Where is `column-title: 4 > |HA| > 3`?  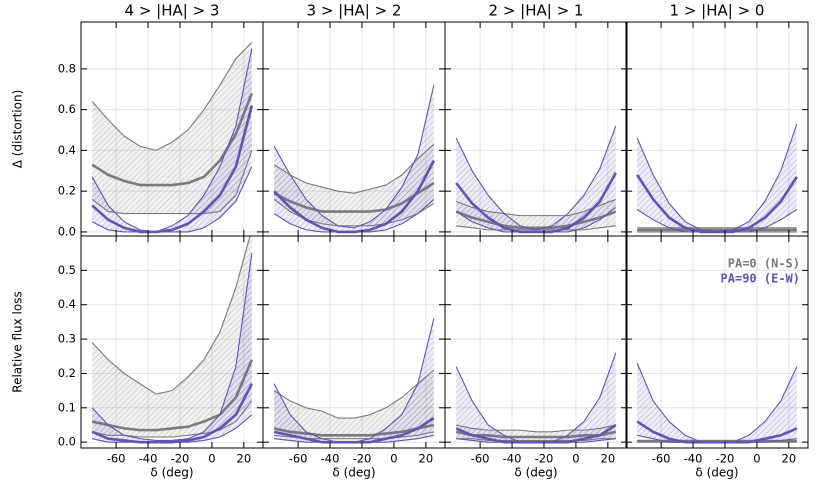
column-title: 4 > |HA| > 3 is located at coordinates (172, 11).